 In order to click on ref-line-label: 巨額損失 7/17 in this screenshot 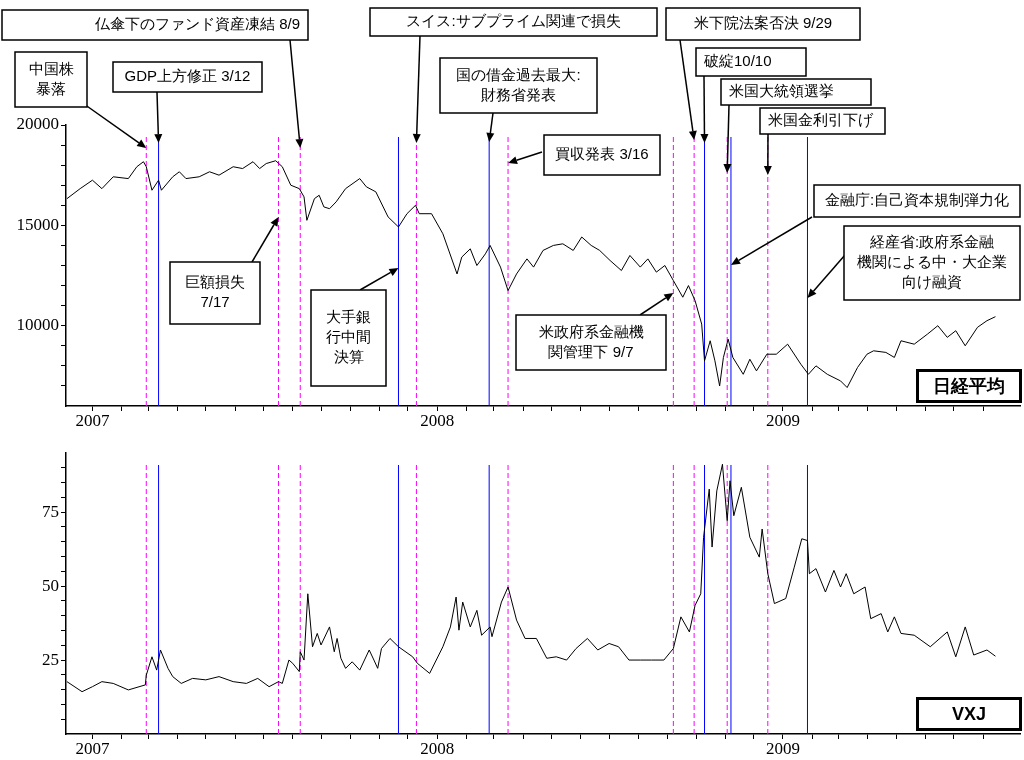, I will do `click(215, 292)`.